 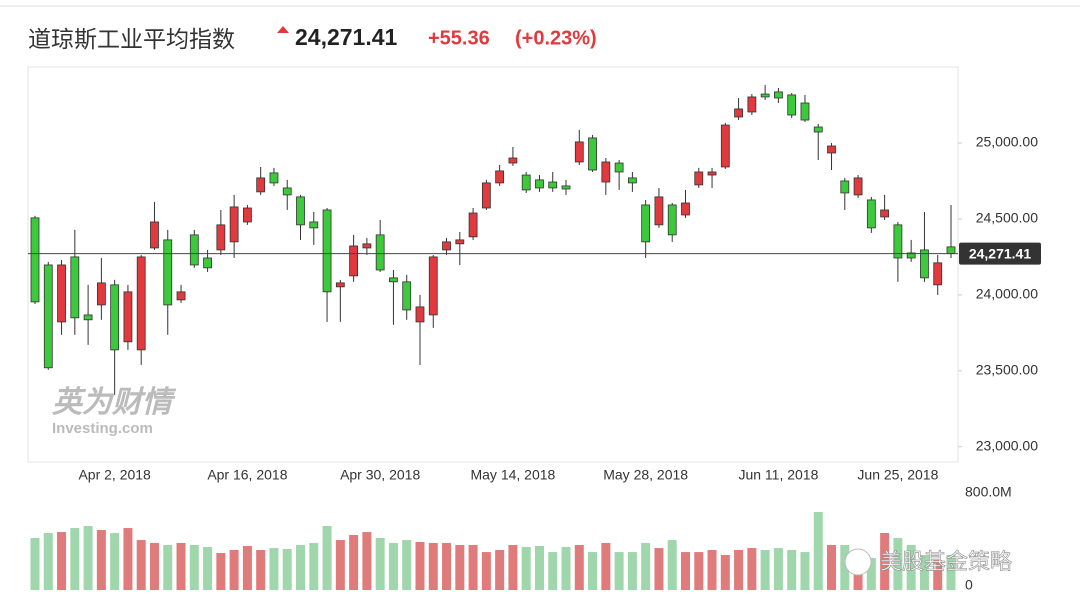 What do you see at coordinates (858, 562) in the screenshot?
I see `wechat-icon` at bounding box center [858, 562].